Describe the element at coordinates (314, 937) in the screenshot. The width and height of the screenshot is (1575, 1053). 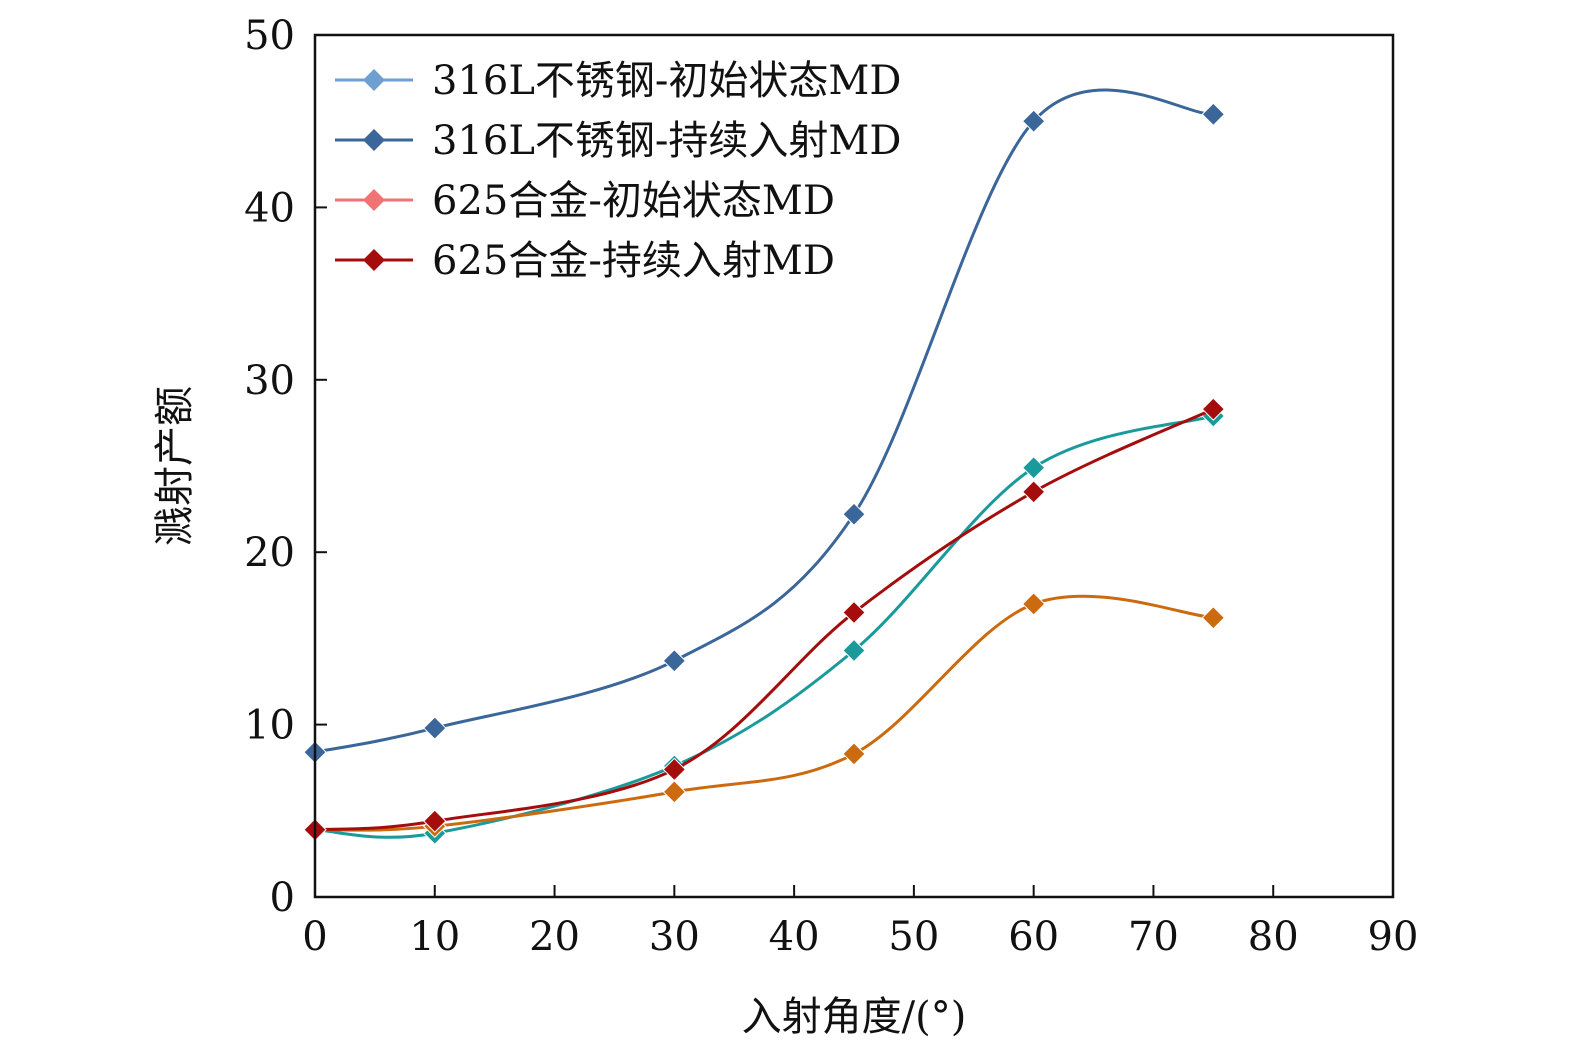
I see `x-tick-label: 0` at that location.